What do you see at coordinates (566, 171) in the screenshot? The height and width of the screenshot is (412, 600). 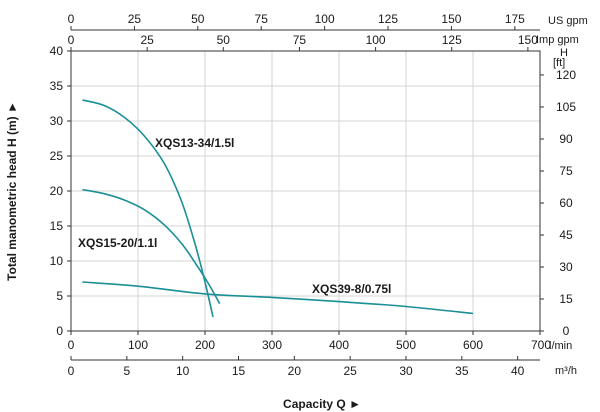 I see `y-right-tick-label: 75` at bounding box center [566, 171].